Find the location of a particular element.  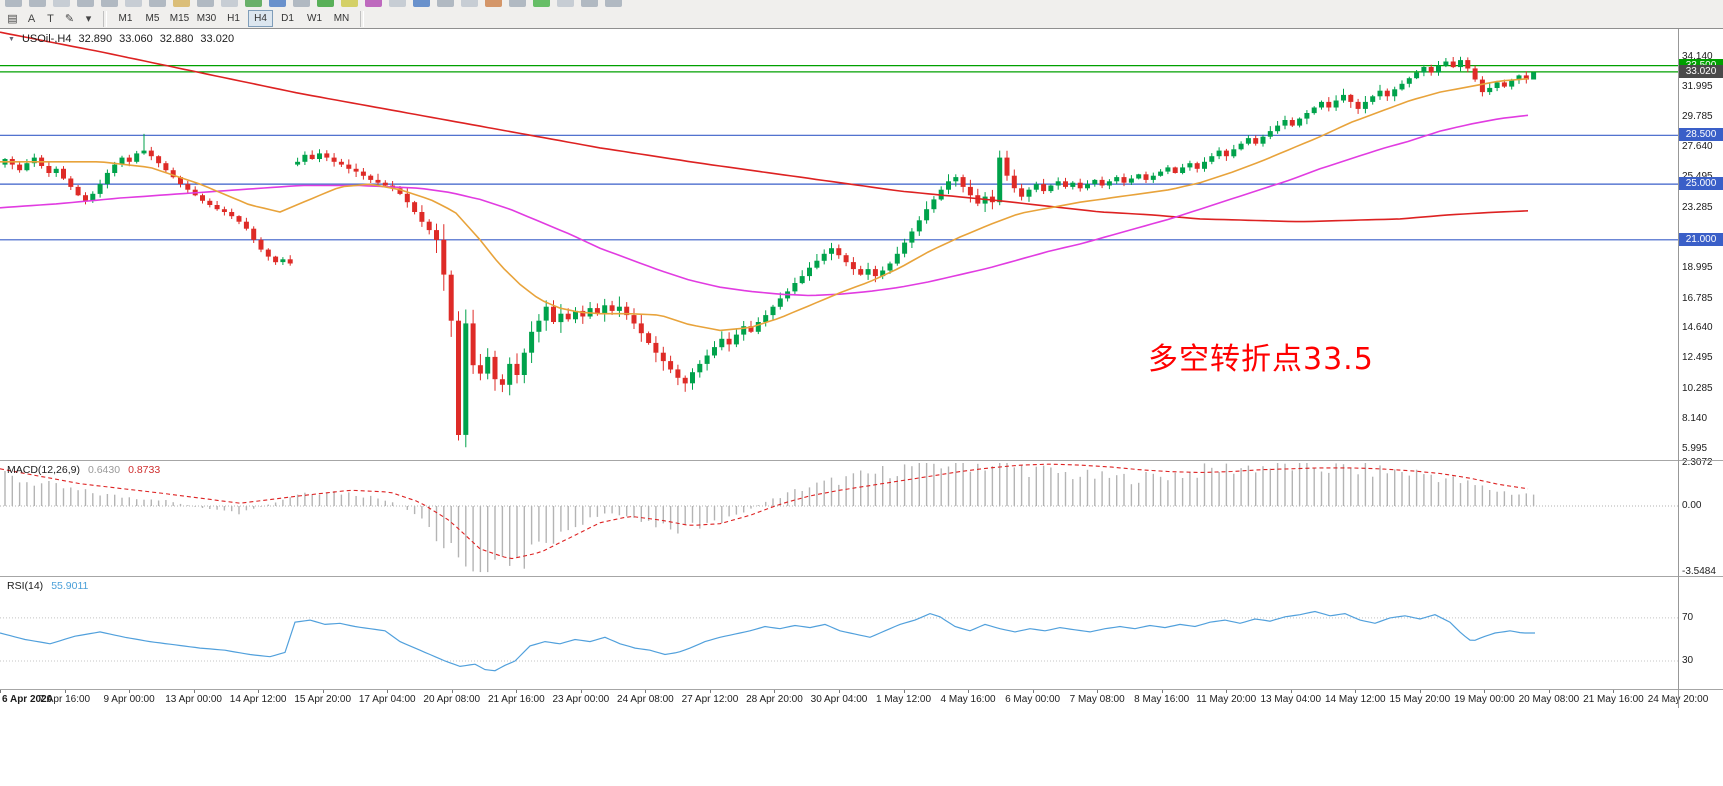

chart-annotation-text: 多空转折点33.5 is located at coordinates (1261, 359).